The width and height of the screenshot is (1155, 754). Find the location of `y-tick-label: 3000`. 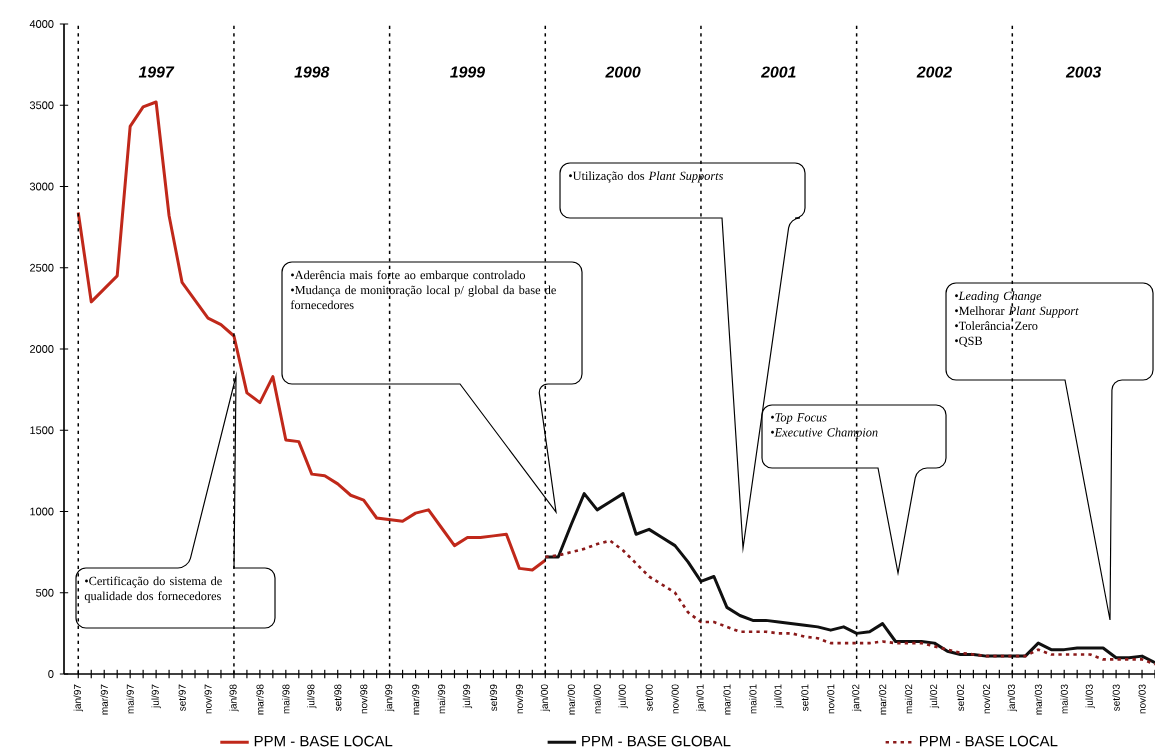

y-tick-label: 3000 is located at coordinates (41, 186).